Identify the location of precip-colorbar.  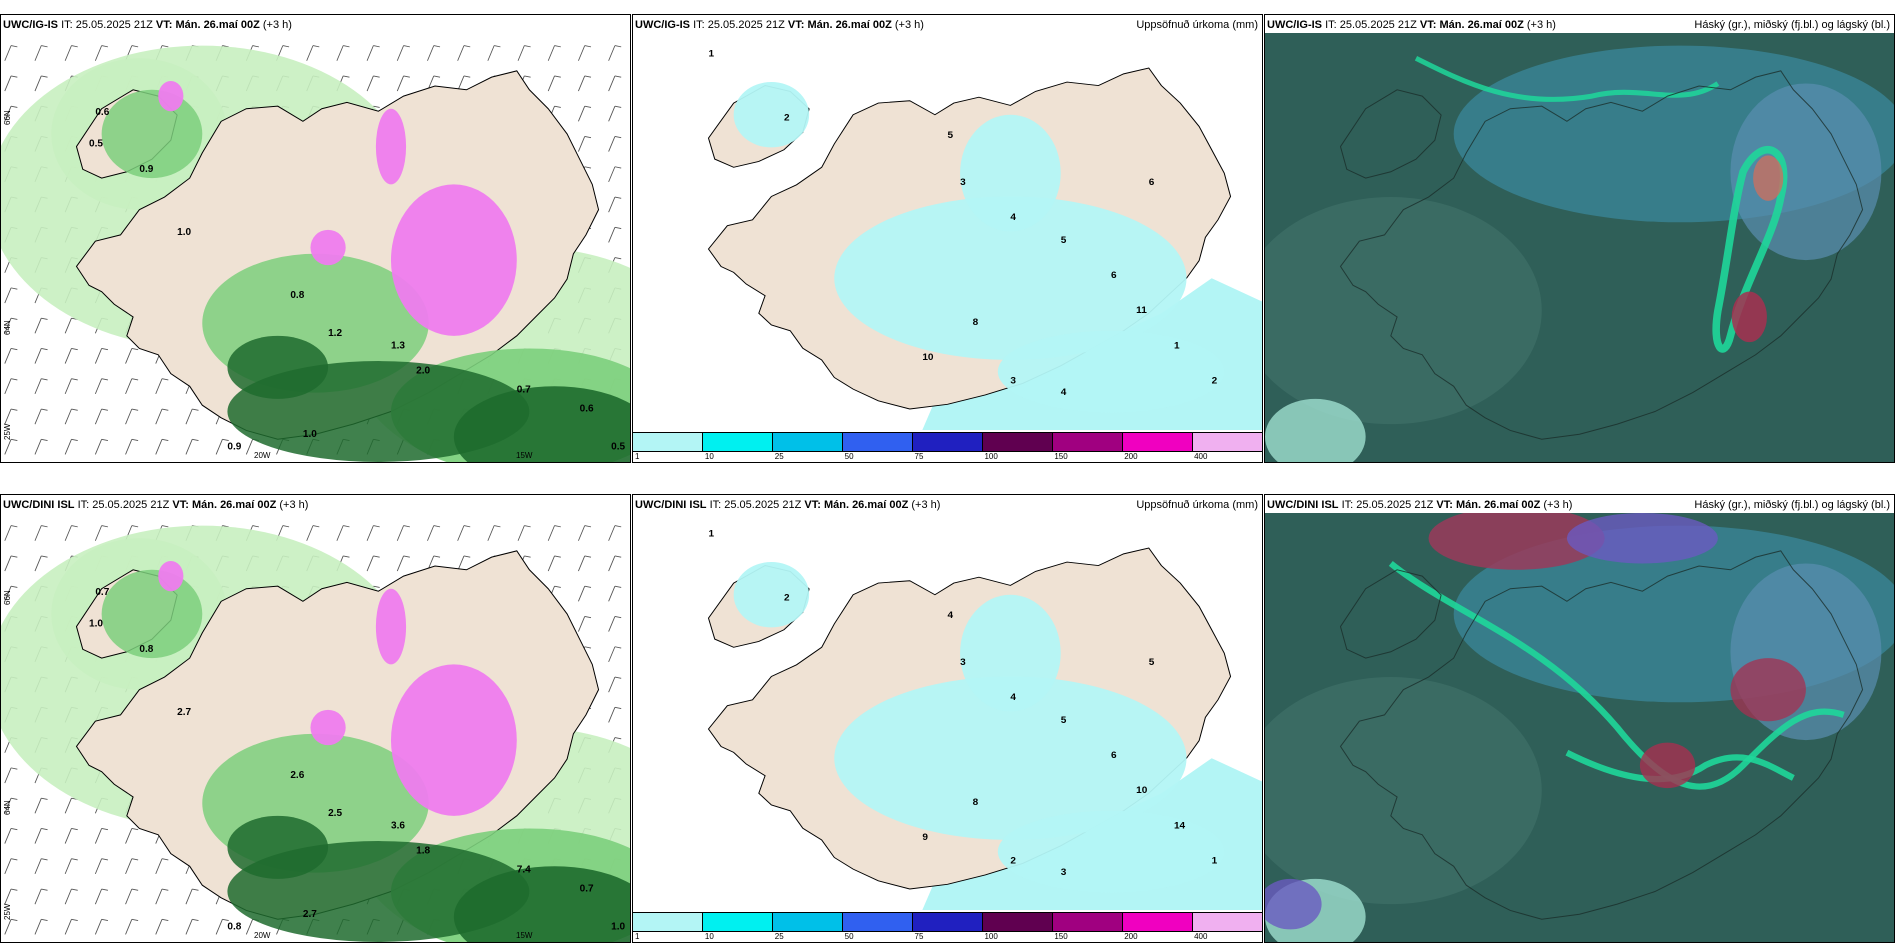
(947, 922).